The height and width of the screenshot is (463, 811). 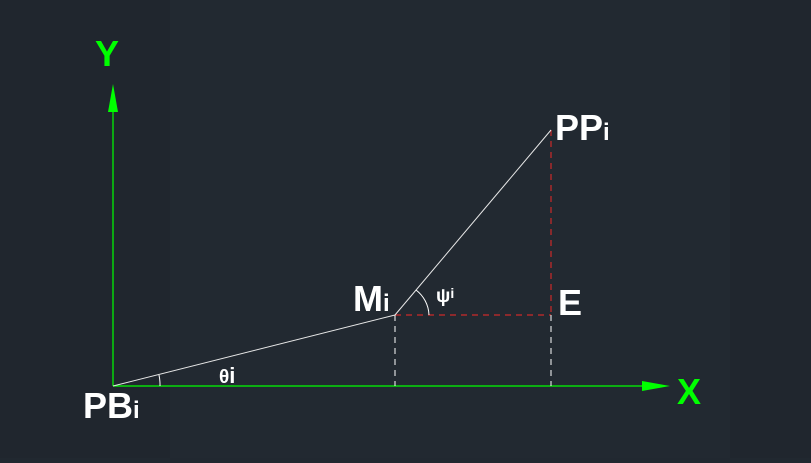 I want to click on theta-angle-arc, so click(x=159, y=380).